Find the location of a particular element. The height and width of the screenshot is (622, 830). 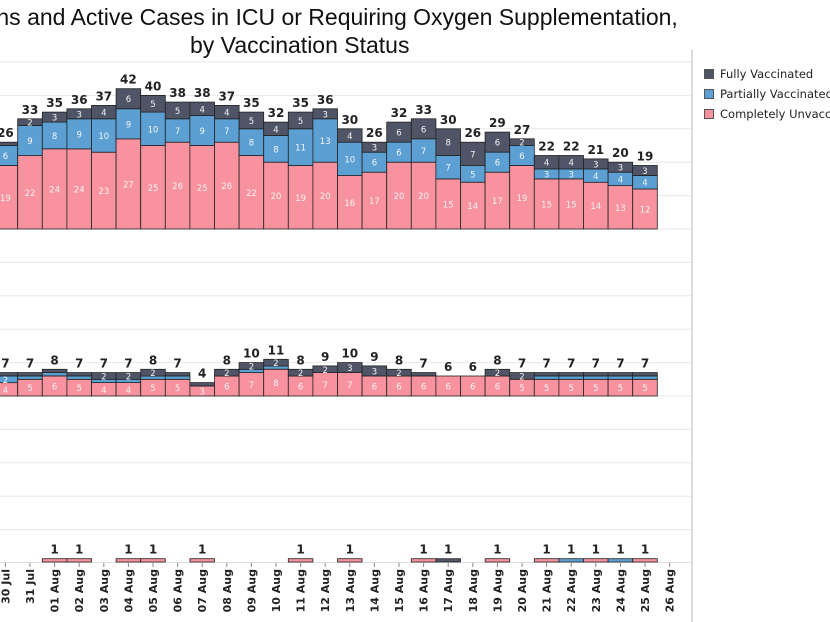

x-tick-label: 04 Aug is located at coordinates (128, 590).